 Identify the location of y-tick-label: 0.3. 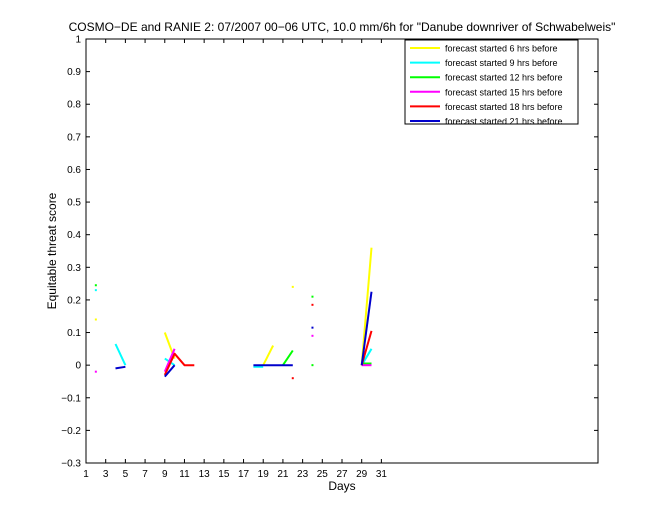
(74, 268).